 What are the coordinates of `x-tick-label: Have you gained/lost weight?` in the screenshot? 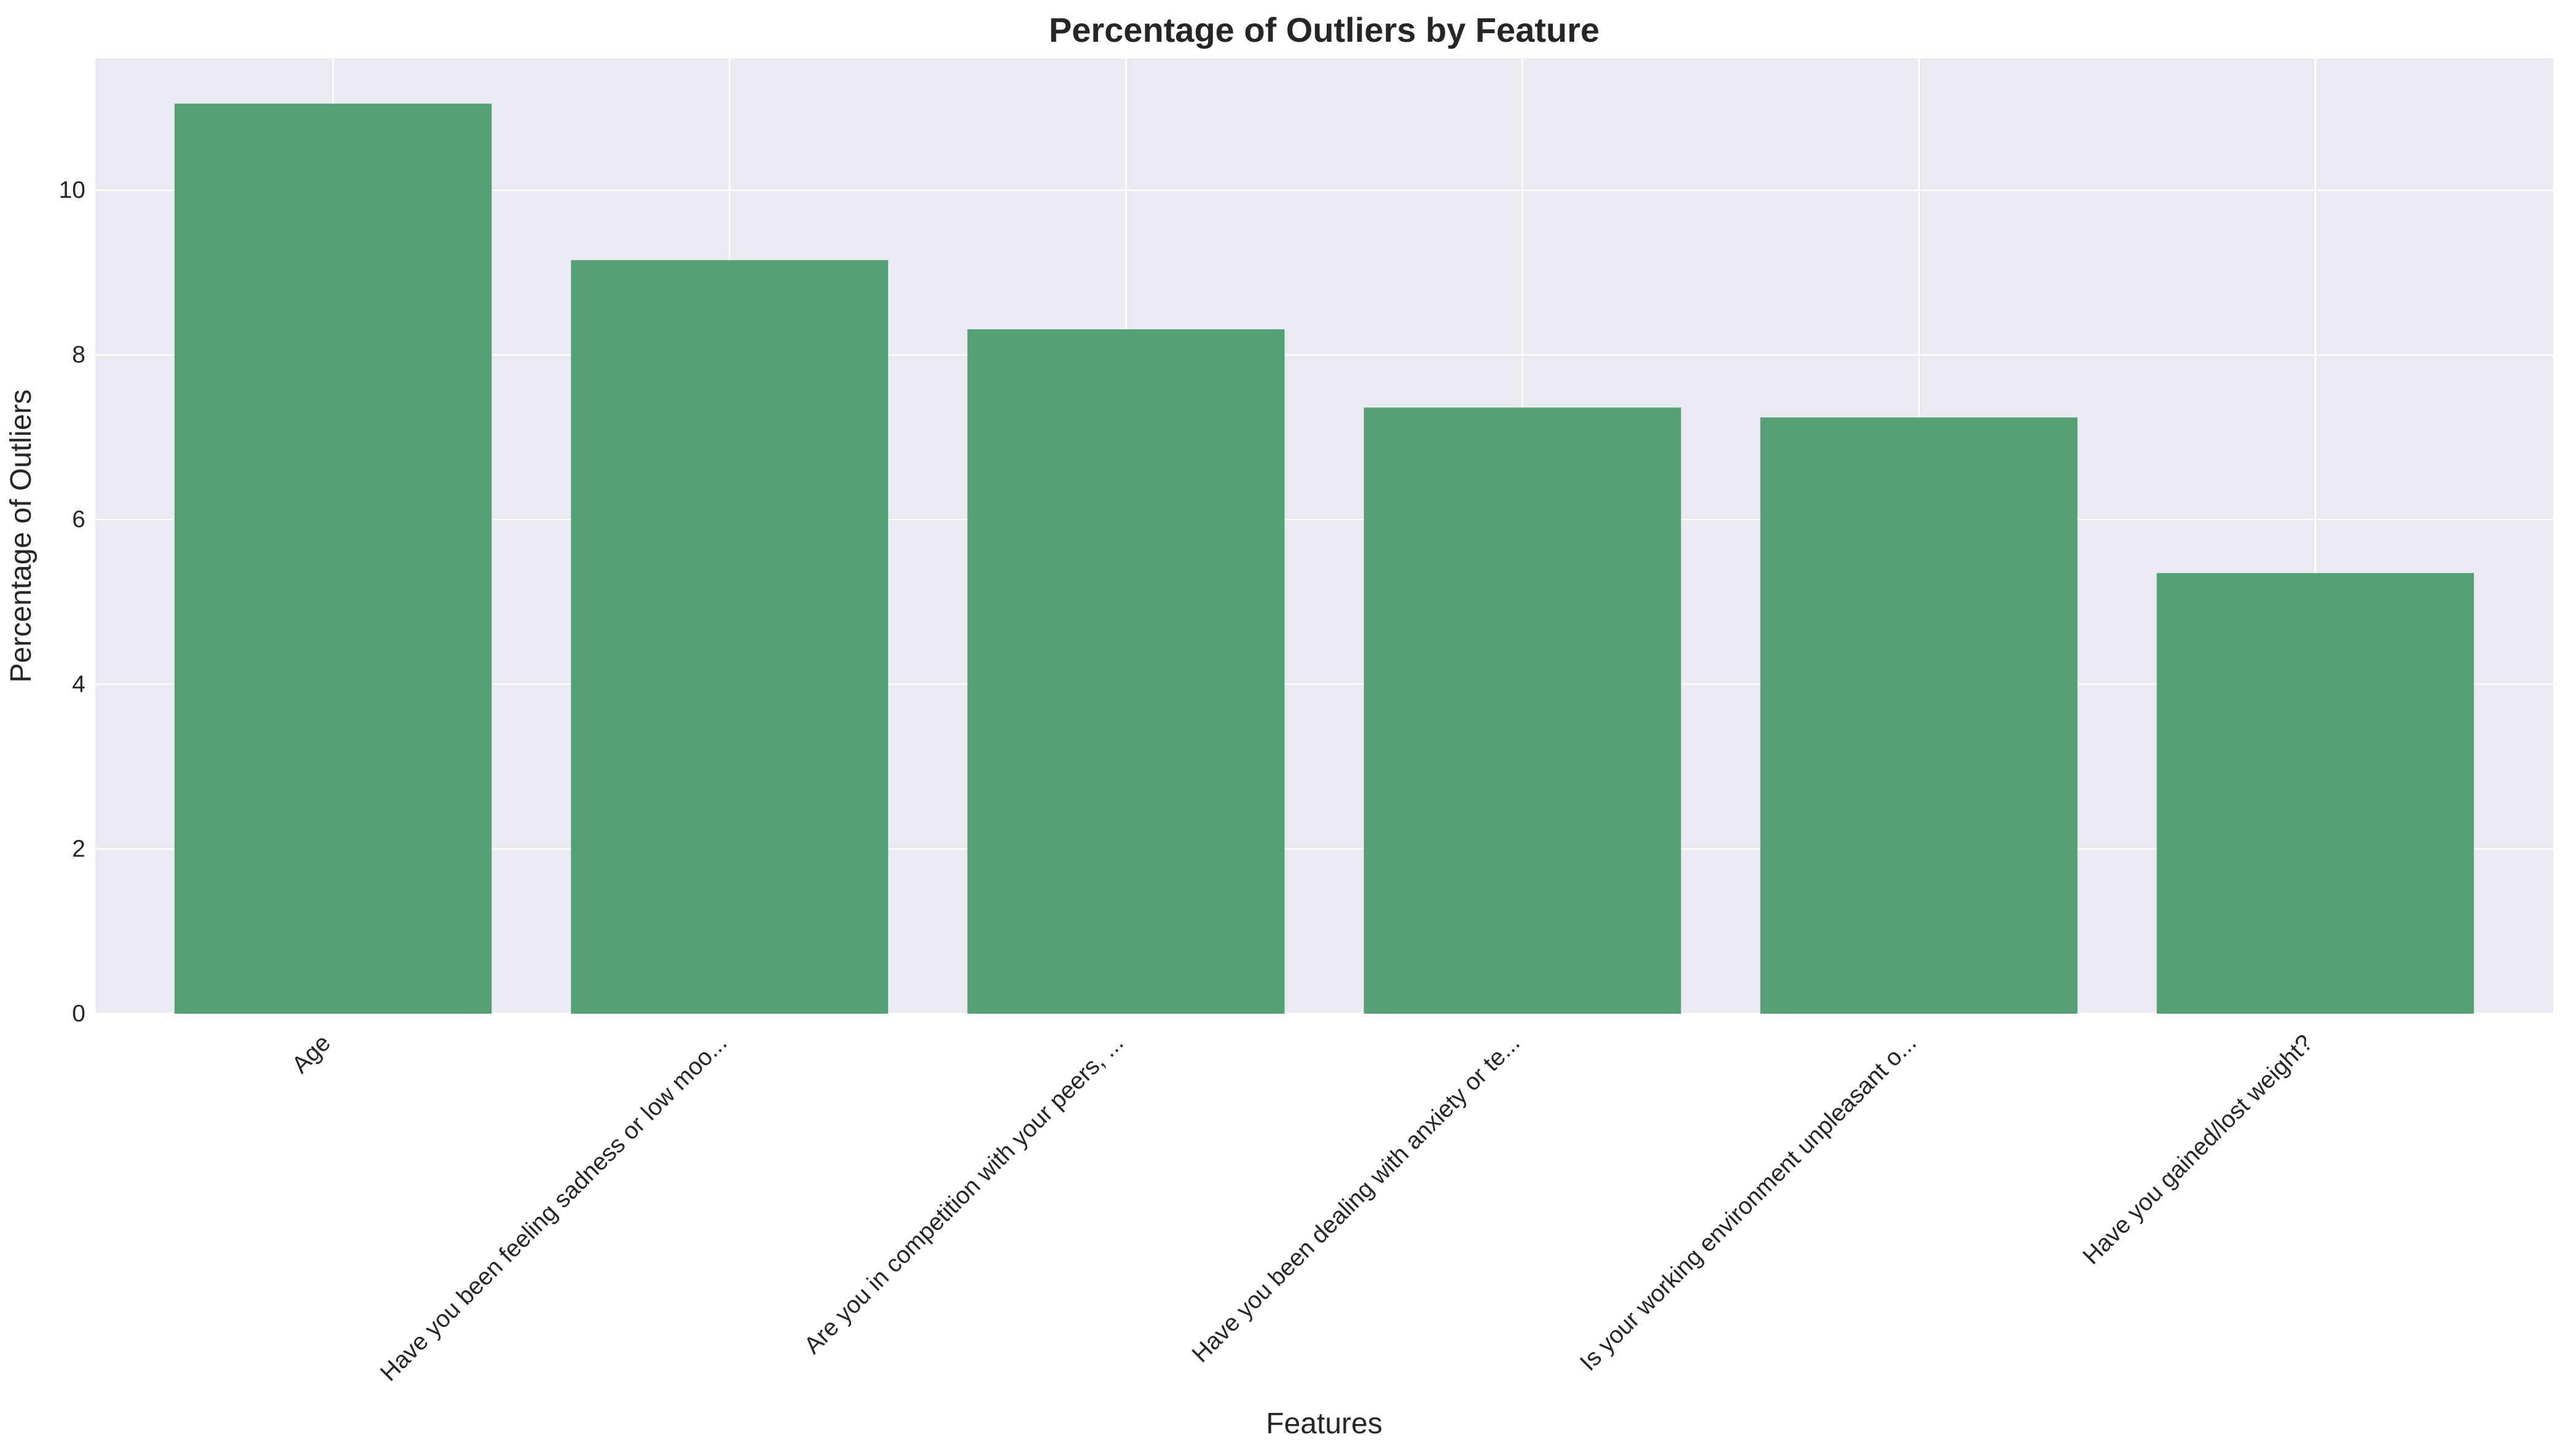 It's located at (2198, 1150).